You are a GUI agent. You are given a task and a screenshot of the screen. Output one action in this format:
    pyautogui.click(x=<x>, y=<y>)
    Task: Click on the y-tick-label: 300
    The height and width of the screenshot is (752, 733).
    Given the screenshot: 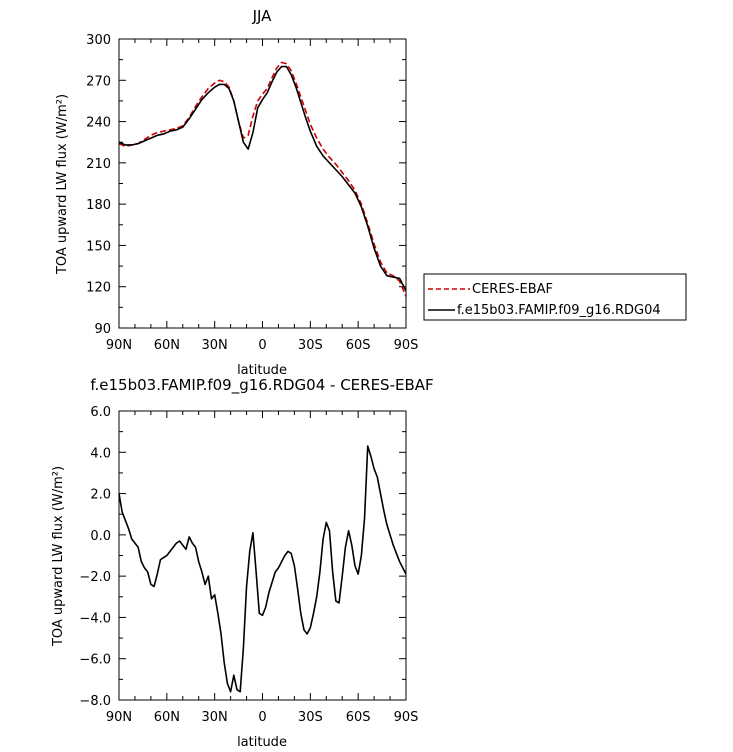 What is the action you would take?
    pyautogui.click(x=98, y=40)
    